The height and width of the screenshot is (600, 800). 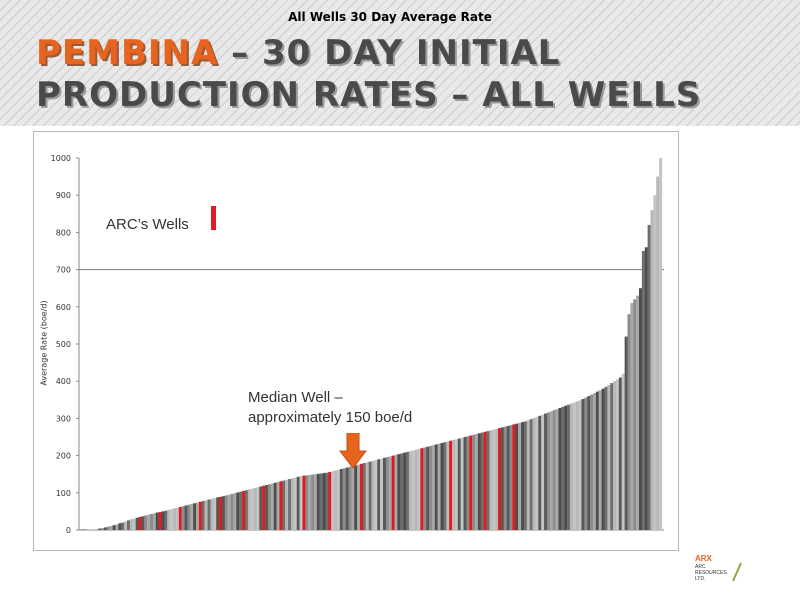 I want to click on legend-label: ARC’s Wells, so click(x=147, y=224).